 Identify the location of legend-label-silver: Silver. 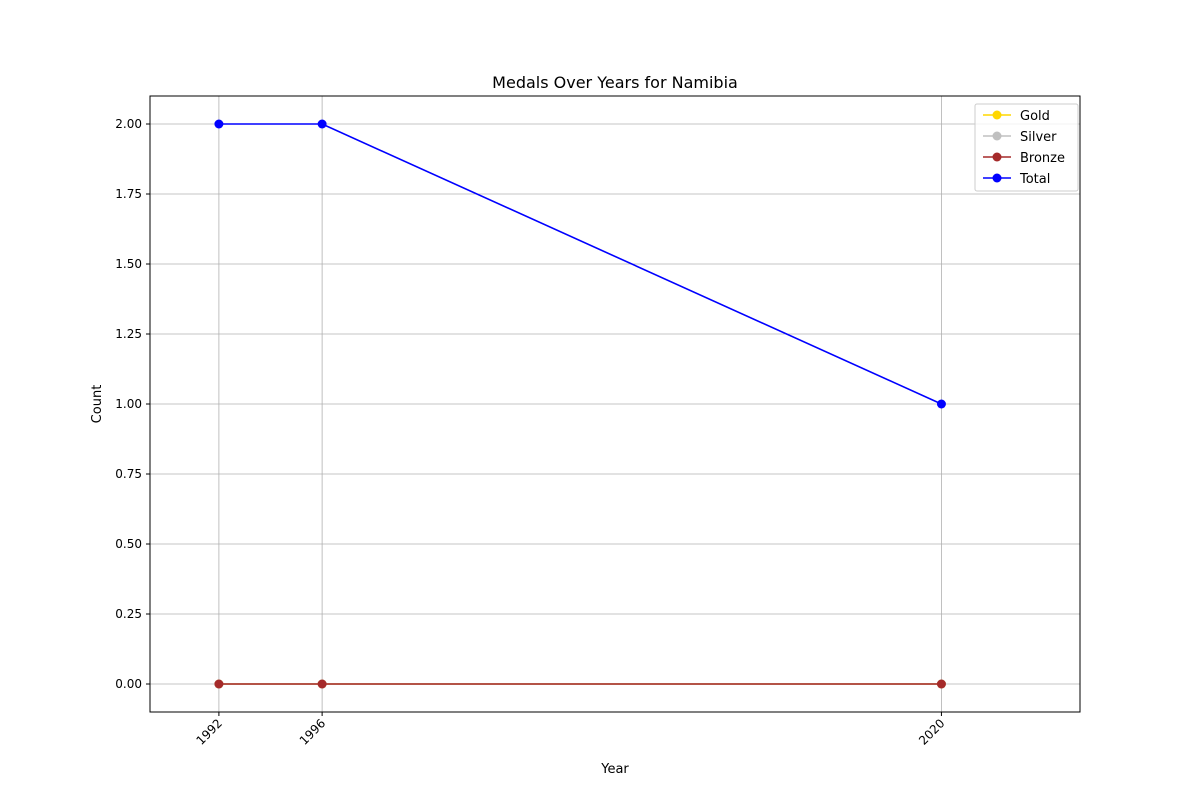
(1038, 137).